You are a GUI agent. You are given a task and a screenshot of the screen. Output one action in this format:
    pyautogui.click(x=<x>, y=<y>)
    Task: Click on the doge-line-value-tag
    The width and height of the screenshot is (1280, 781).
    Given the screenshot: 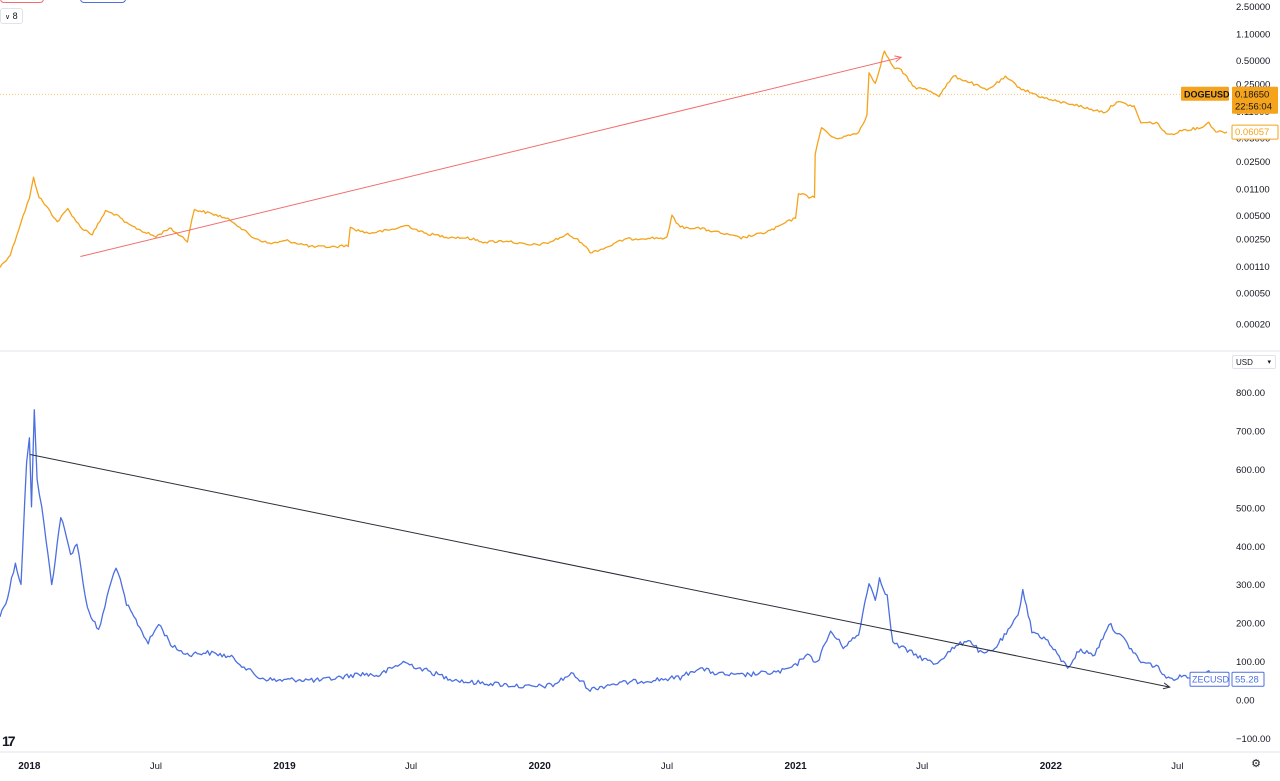 What is the action you would take?
    pyautogui.click(x=1255, y=132)
    